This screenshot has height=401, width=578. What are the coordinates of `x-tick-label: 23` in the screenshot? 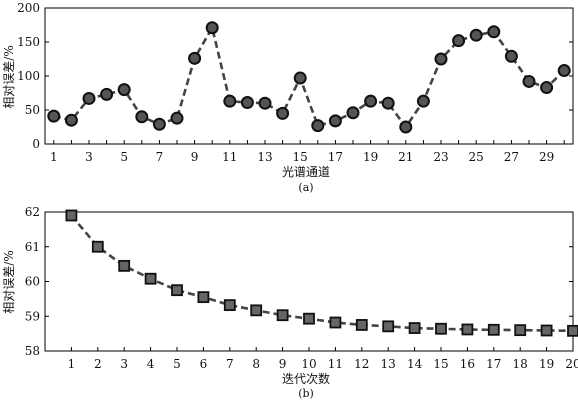 It's located at (440, 157).